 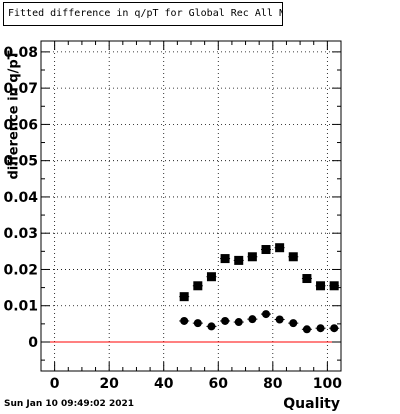 What do you see at coordinates (55, 384) in the screenshot?
I see `x-tick-label: 0` at bounding box center [55, 384].